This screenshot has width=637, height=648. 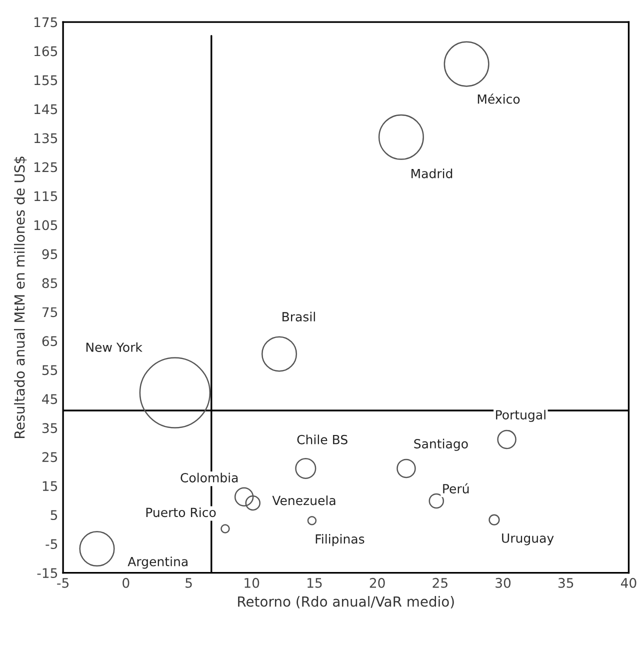 I want to click on series-label: Madrid, so click(x=432, y=173).